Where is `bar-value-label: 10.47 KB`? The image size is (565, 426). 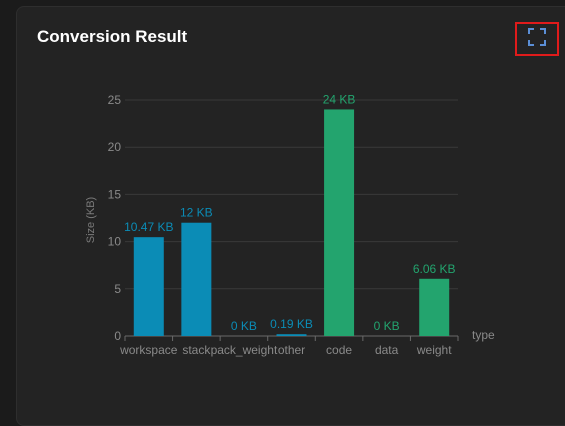
bar-value-label: 10.47 KB is located at coordinates (148, 227).